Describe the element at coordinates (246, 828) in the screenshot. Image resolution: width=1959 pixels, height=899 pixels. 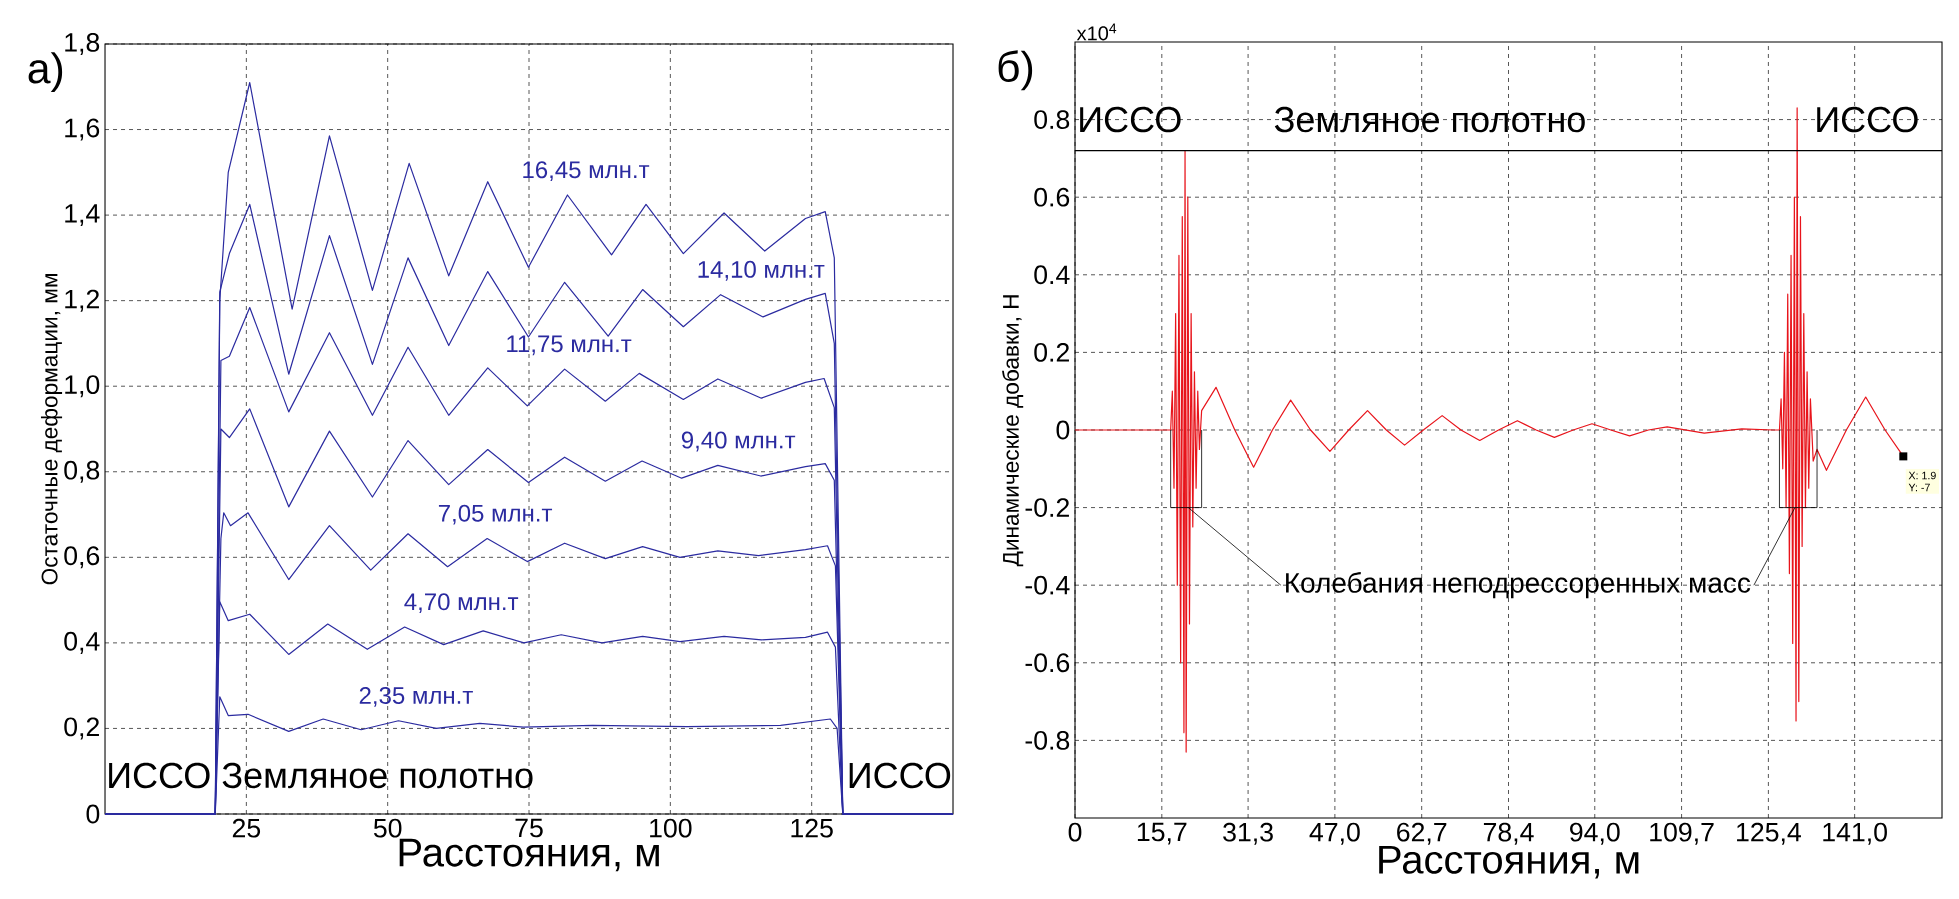
I see `x-tick-label: 25` at that location.